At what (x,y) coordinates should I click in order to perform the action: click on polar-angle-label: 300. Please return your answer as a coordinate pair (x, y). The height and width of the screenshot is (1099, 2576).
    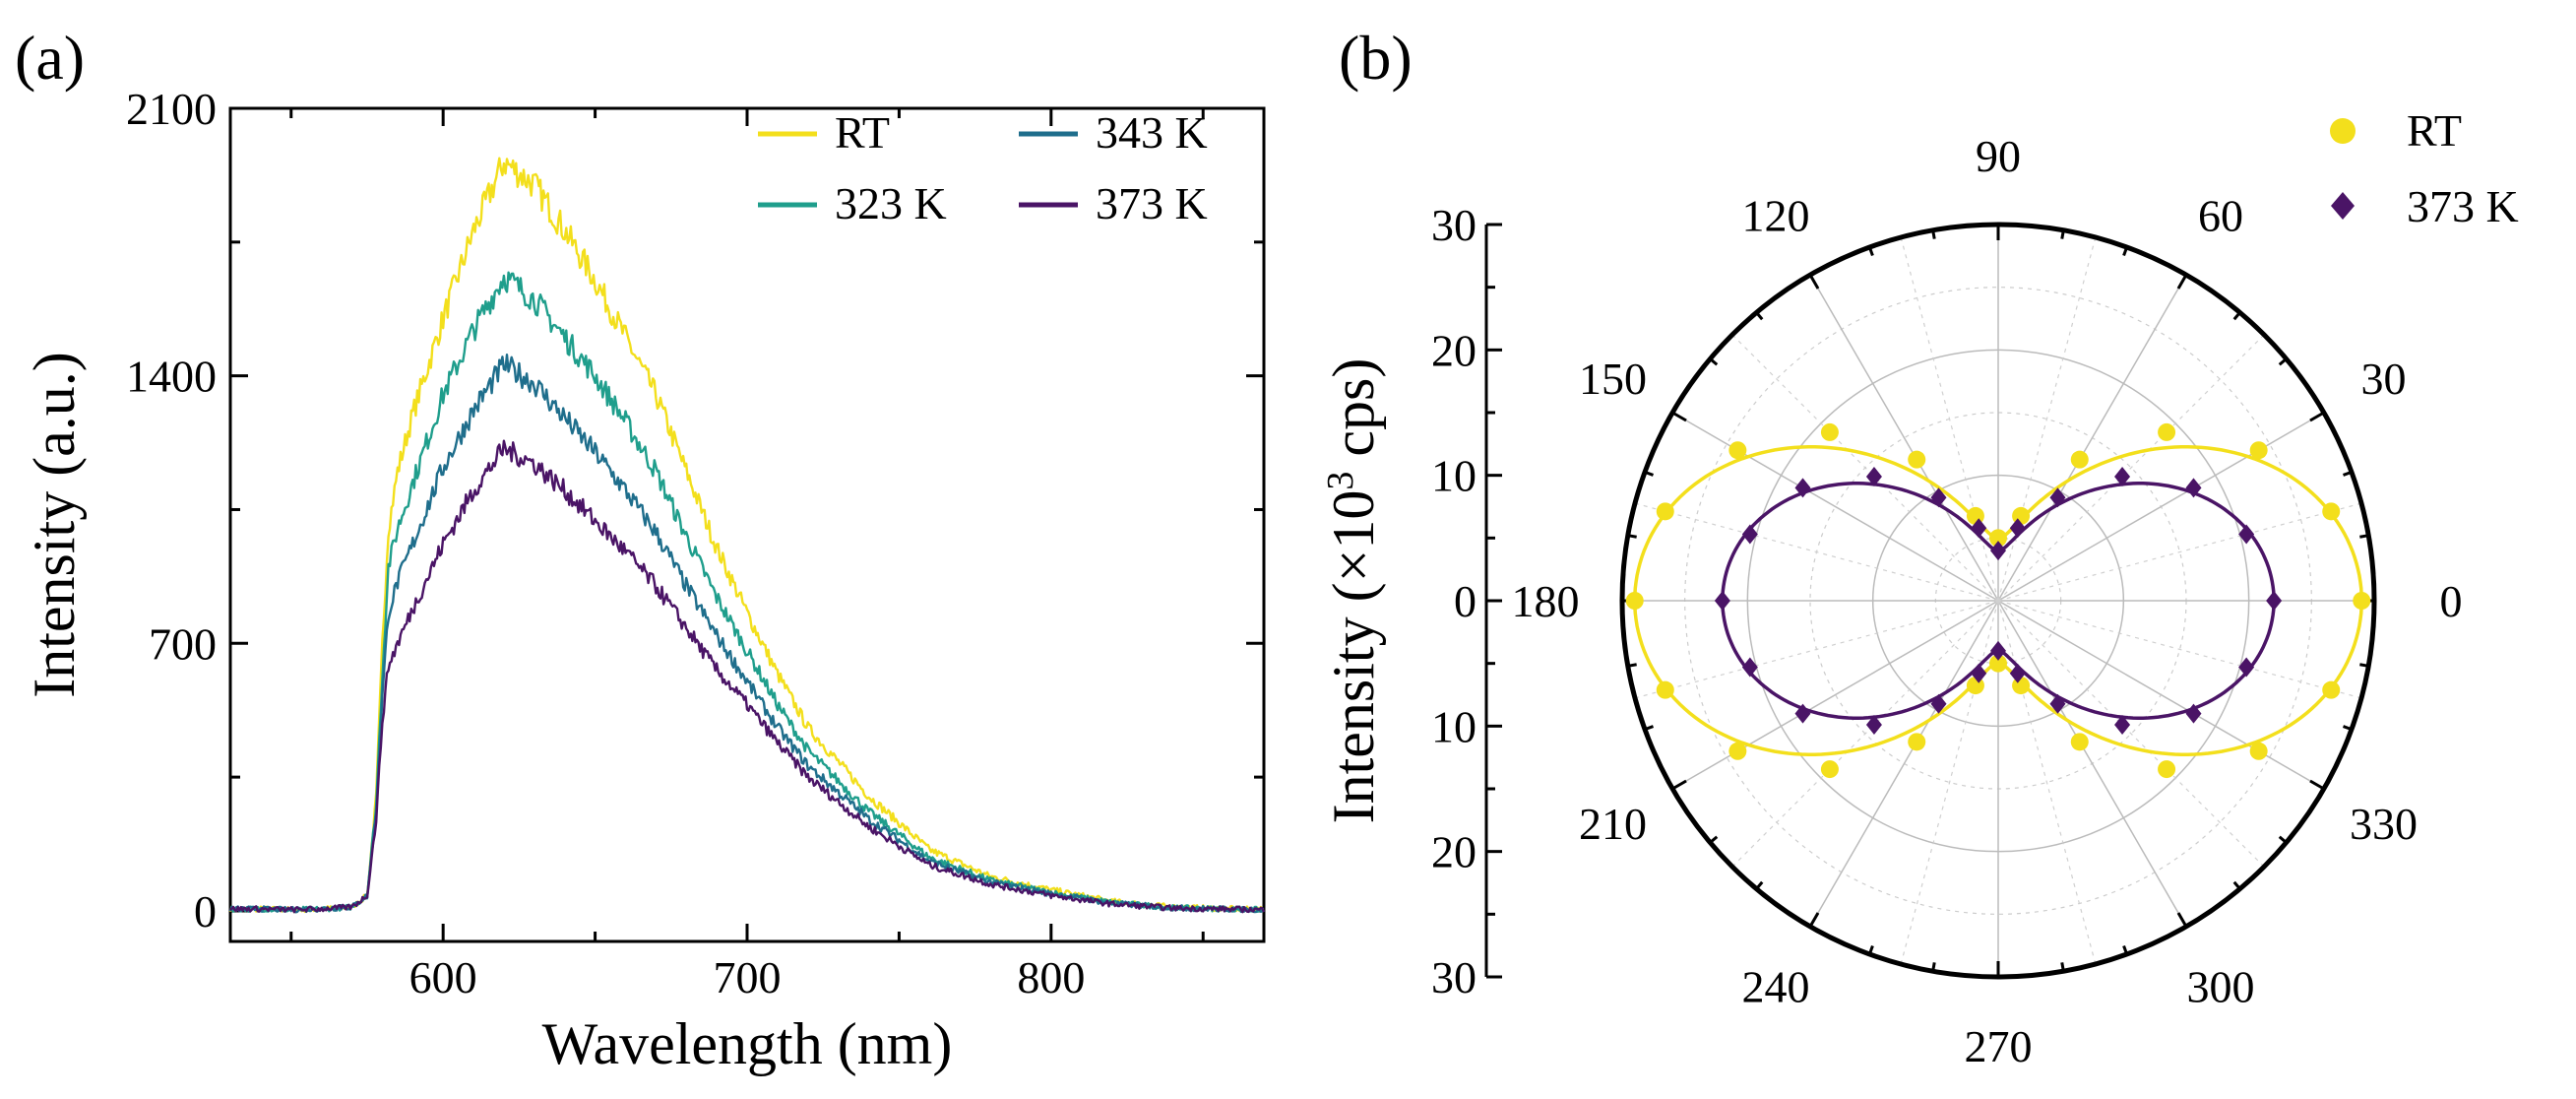
    Looking at the image, I should click on (2221, 986).